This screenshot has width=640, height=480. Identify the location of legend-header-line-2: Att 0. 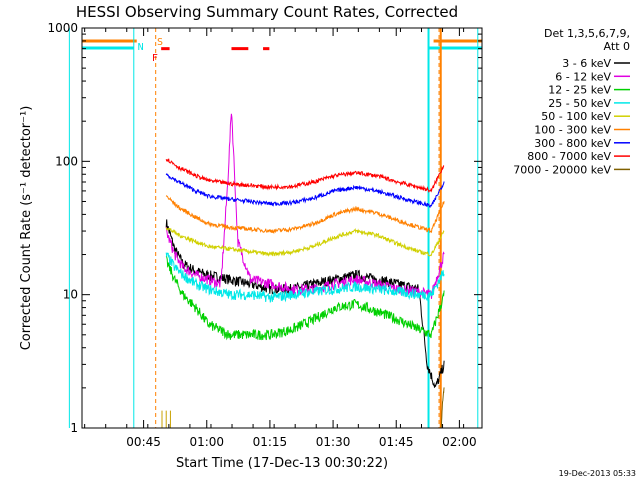
(617, 46).